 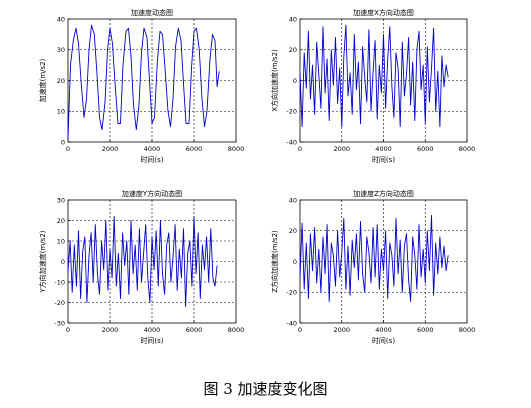 I want to click on chart-title: 加速度Z方向动态图, so click(x=383, y=193).